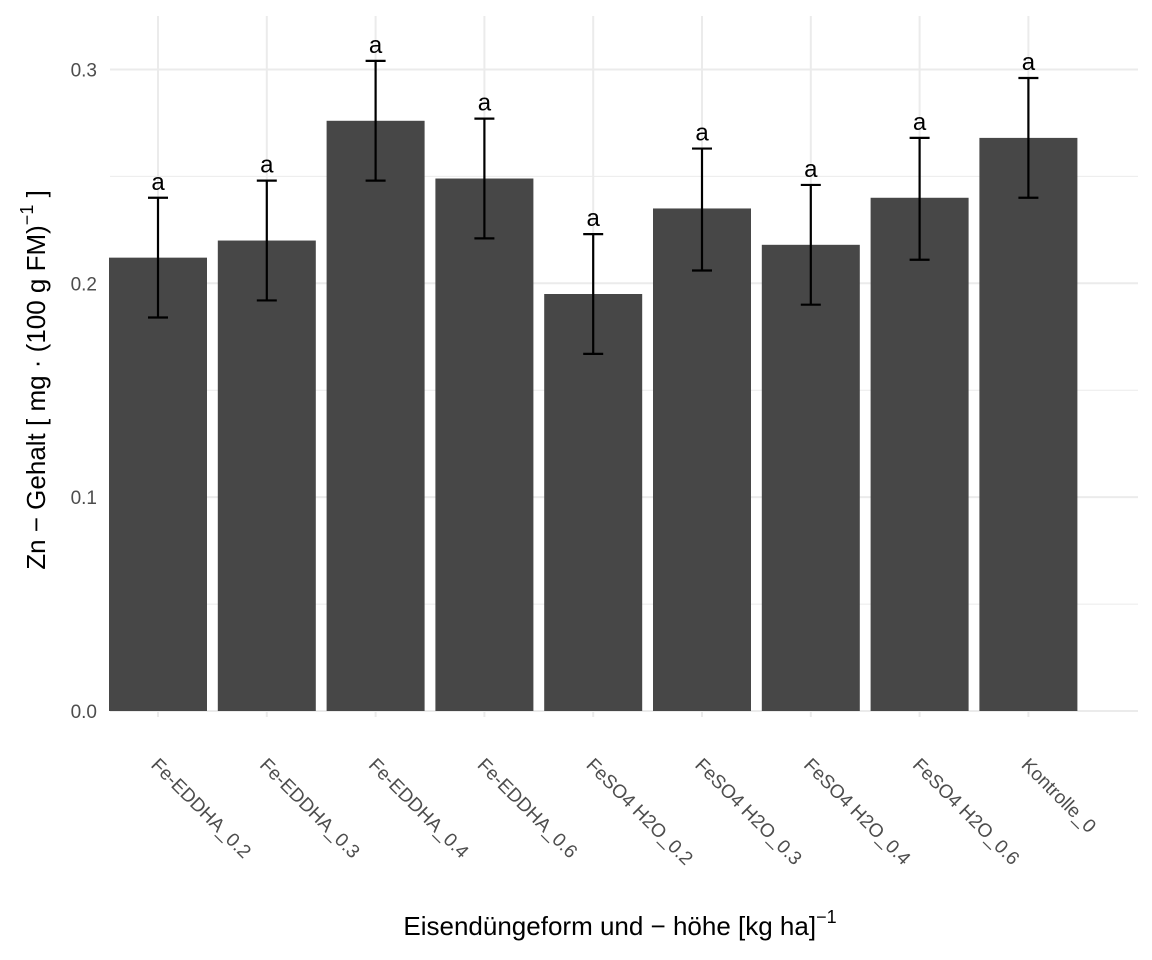 Image resolution: width=1152 pixels, height=960 pixels. What do you see at coordinates (34, 380) in the screenshot?
I see `y-axis-title: Zn − Gehalt [ mg · (100 g FM)−1 ]` at bounding box center [34, 380].